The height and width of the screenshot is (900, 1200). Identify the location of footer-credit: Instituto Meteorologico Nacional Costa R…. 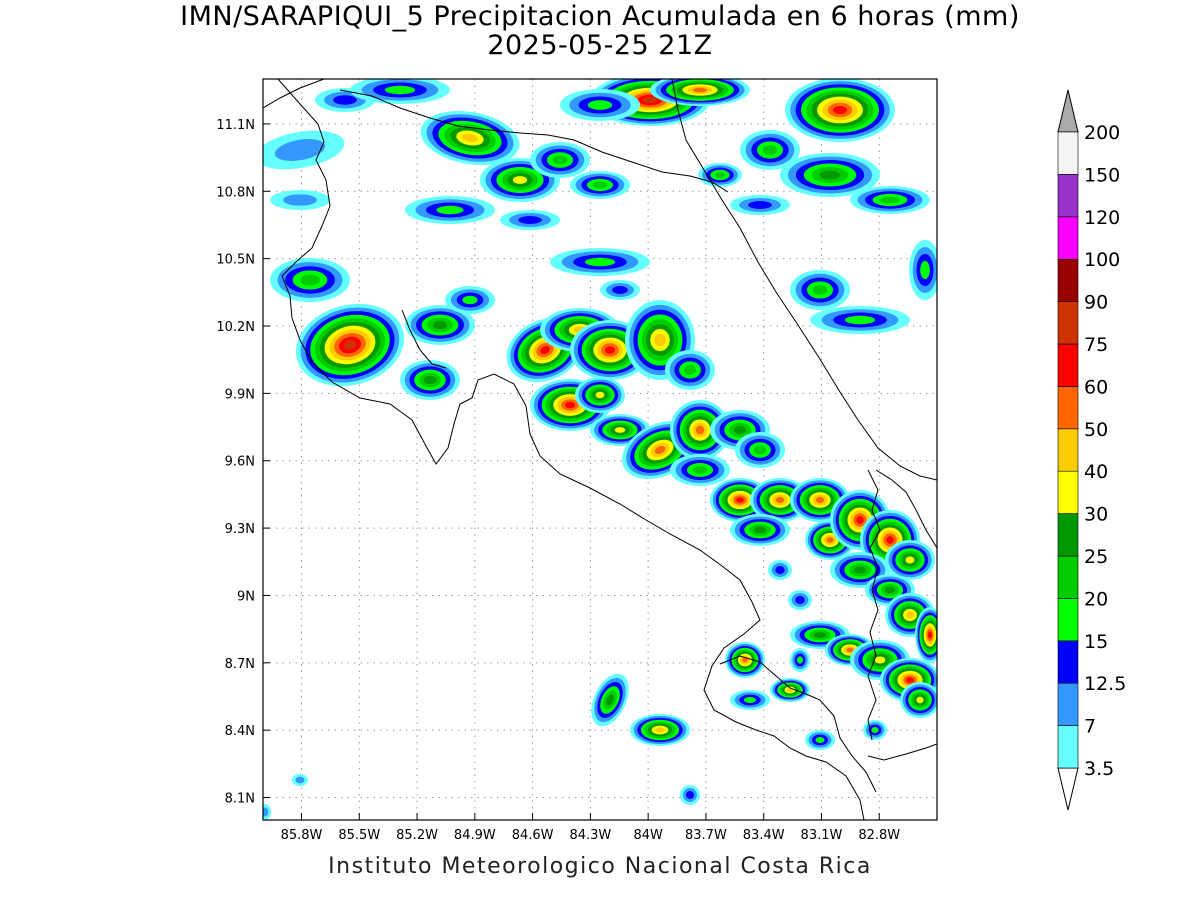
(600, 866).